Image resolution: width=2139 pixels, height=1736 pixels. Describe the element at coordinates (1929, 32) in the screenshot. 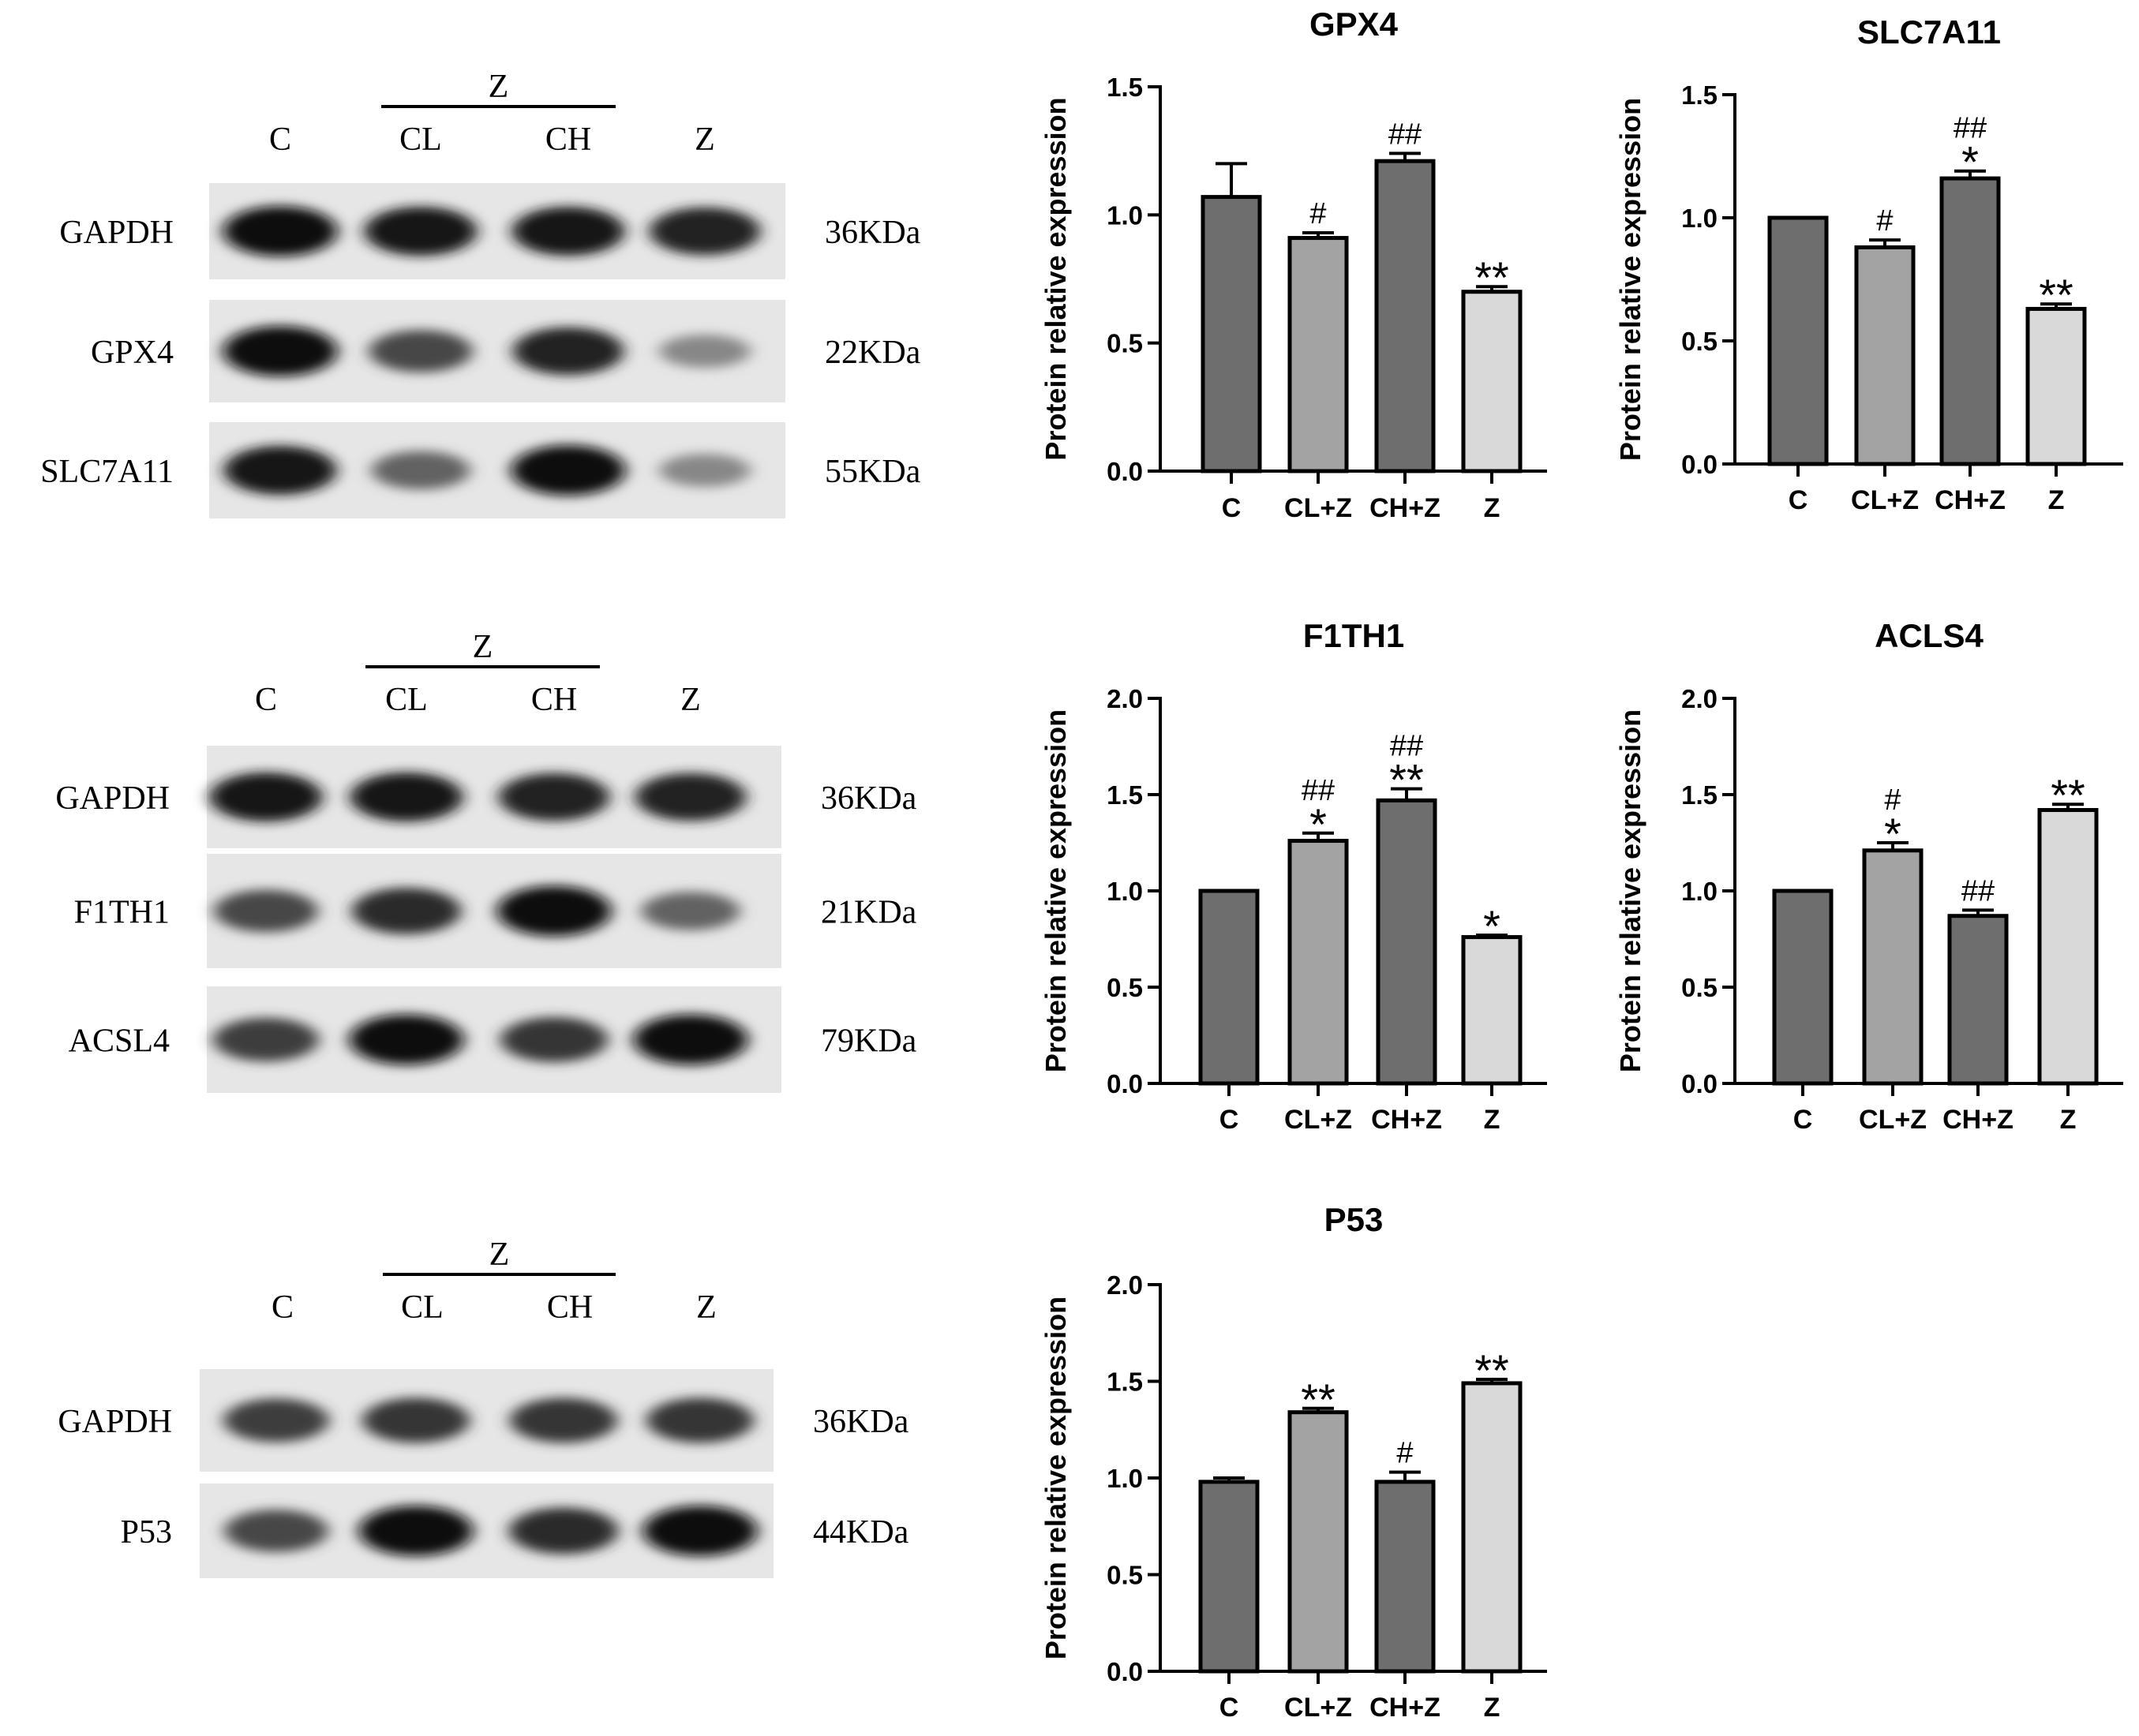

I see `chart-title: SLC7A11` at that location.